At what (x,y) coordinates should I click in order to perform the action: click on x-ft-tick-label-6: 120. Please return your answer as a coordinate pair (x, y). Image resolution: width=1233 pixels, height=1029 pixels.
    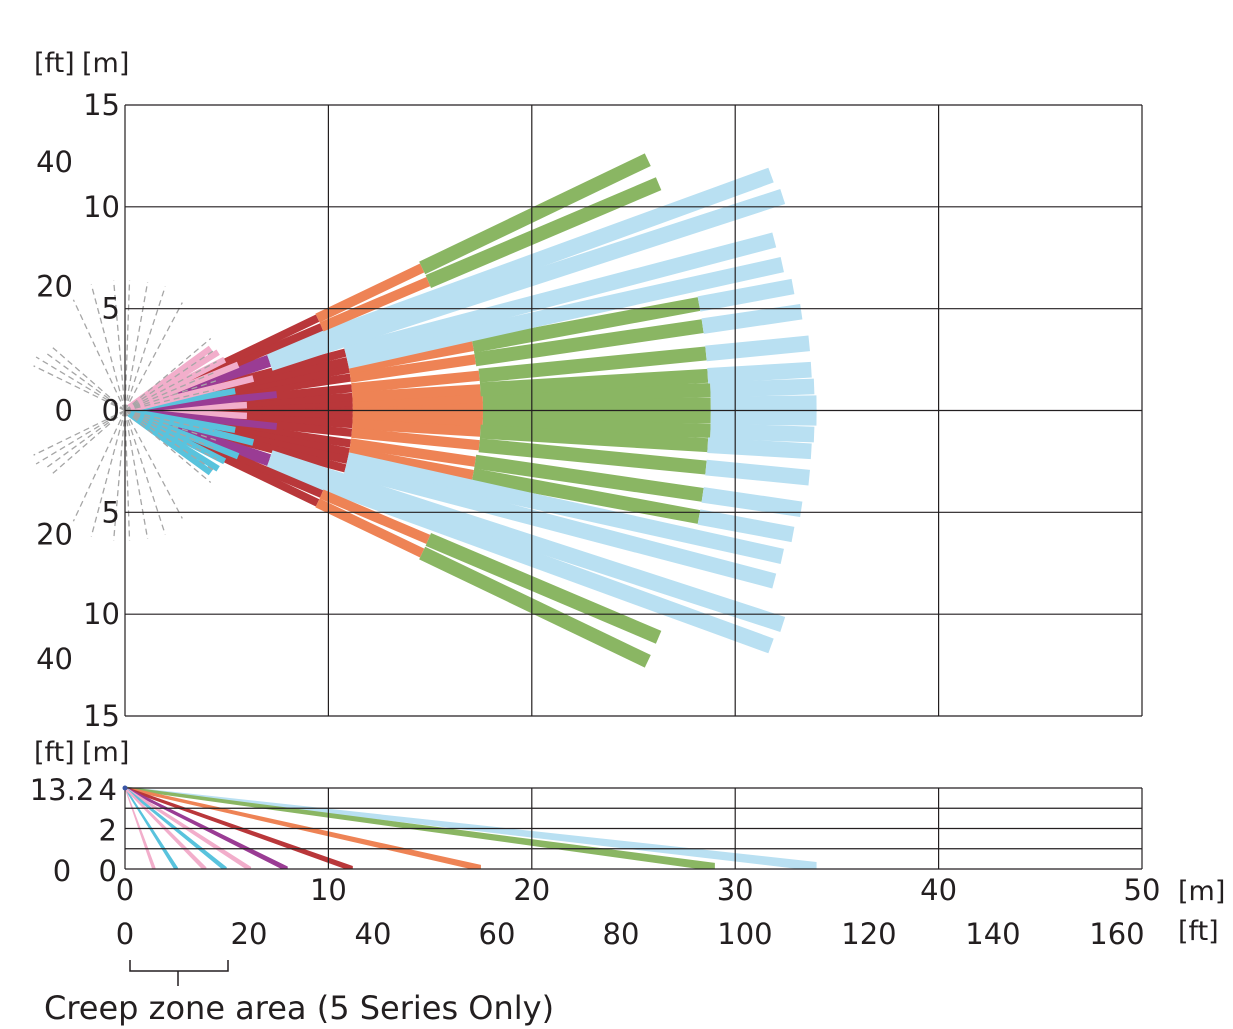
    Looking at the image, I should click on (868, 934).